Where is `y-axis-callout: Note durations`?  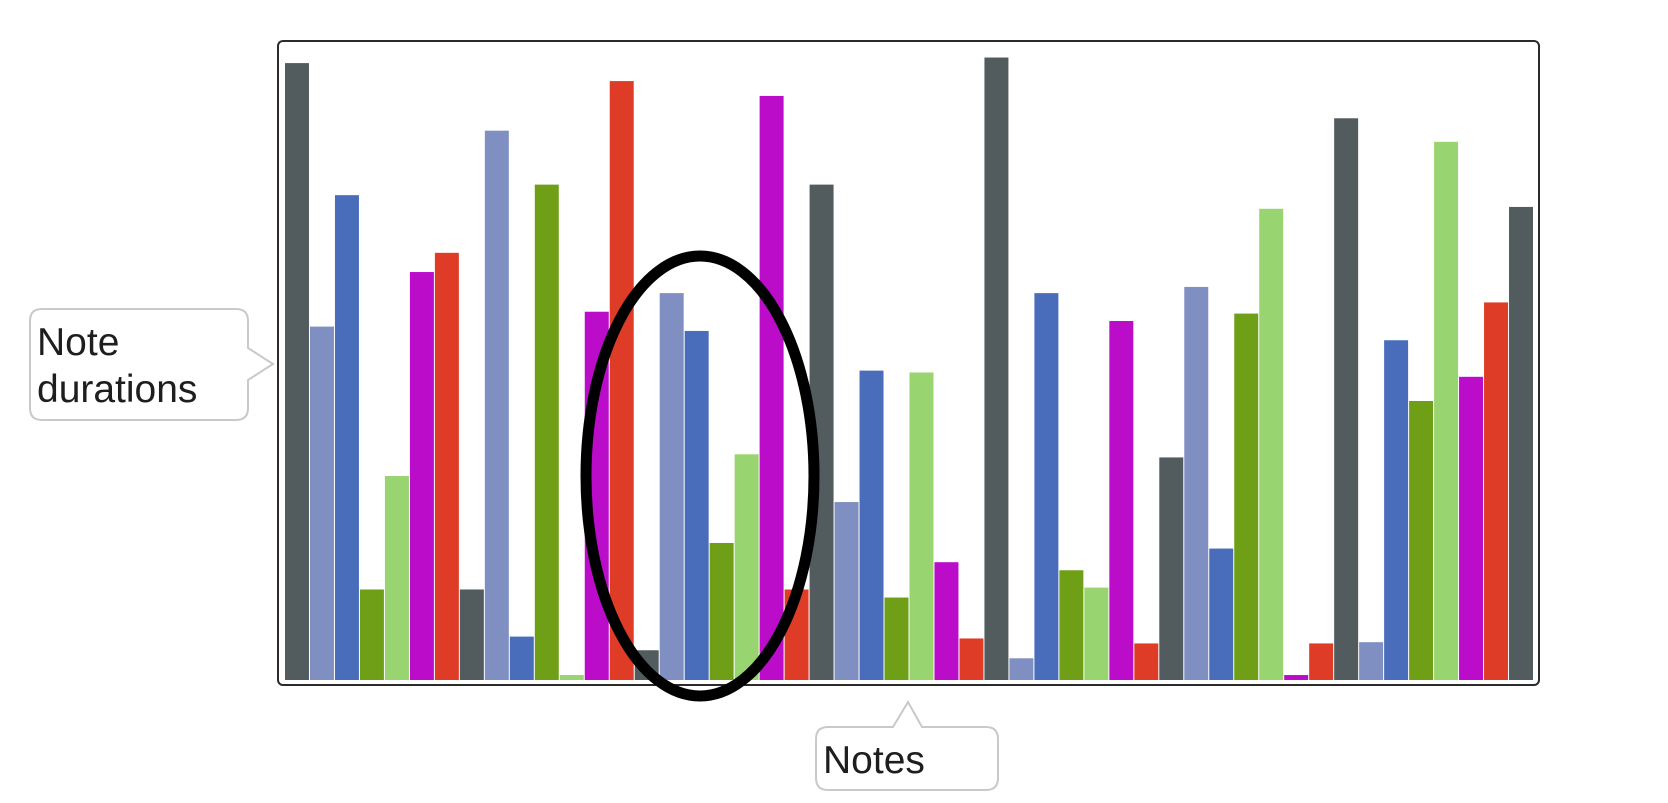
y-axis-callout: Note durations is located at coordinates (152, 364).